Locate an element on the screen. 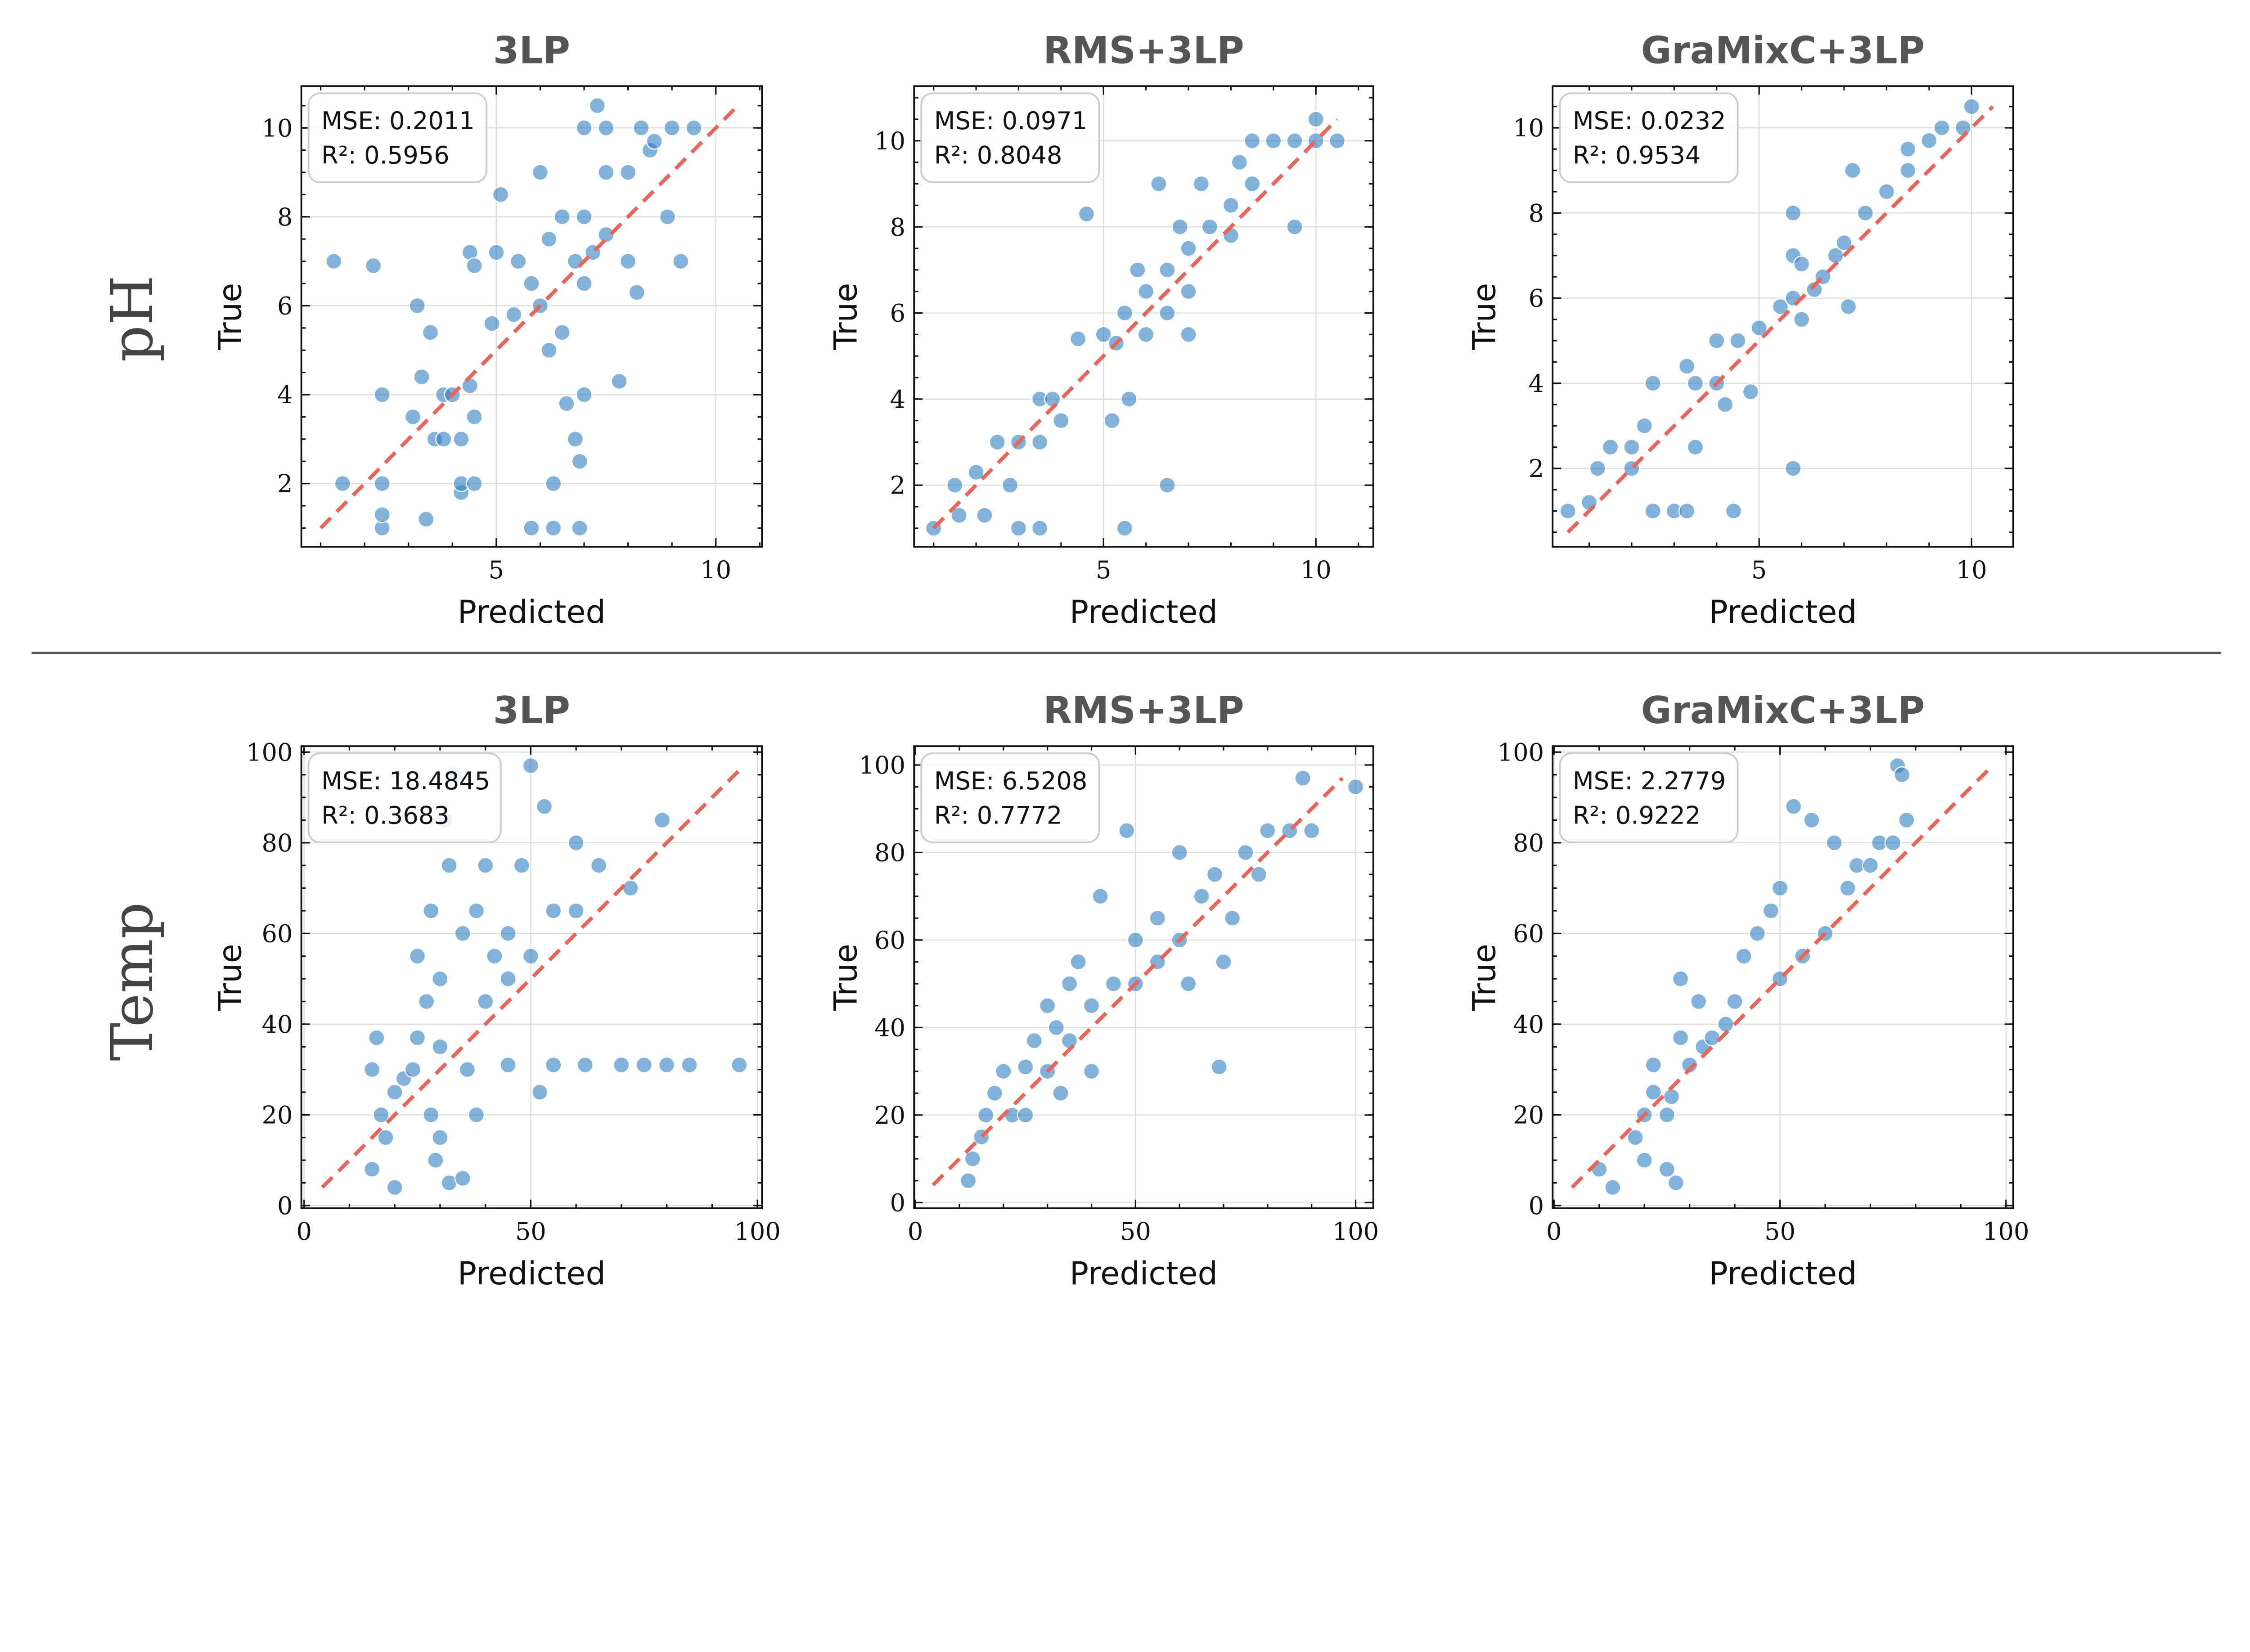  y-tick-label: 100 is located at coordinates (882, 765).